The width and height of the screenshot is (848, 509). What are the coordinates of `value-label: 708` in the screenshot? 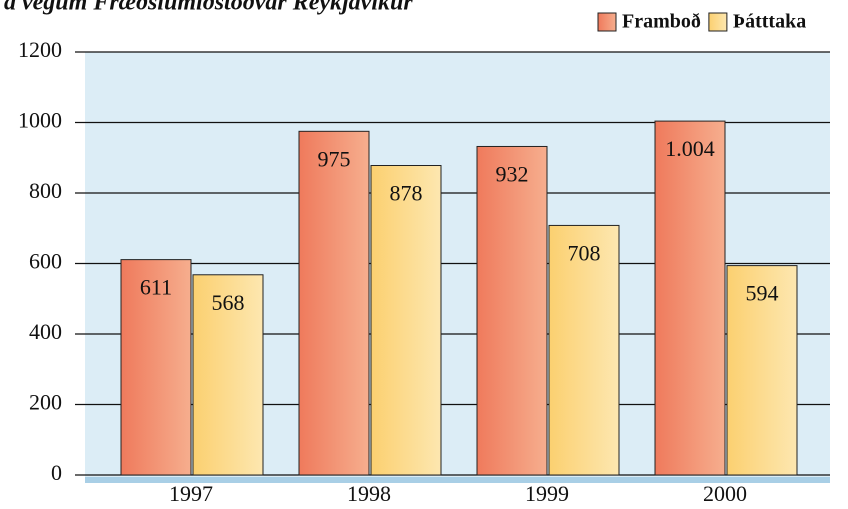 It's located at (584, 252).